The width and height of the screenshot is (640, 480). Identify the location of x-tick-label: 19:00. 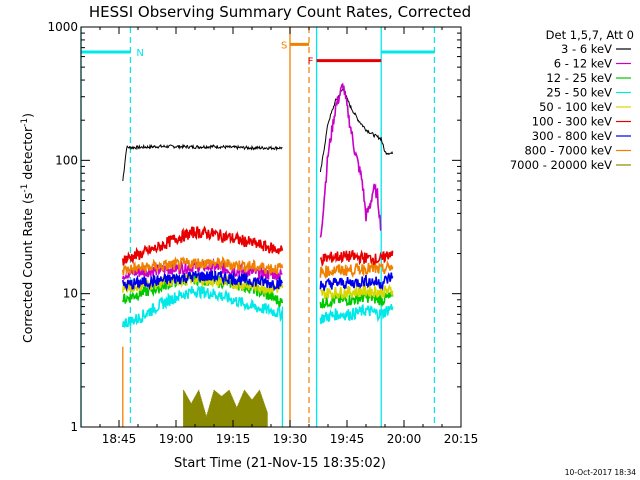
(176, 439).